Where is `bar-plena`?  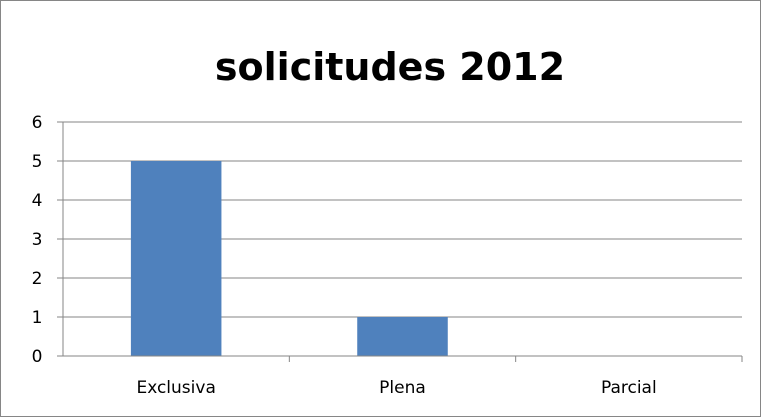 bar-plena is located at coordinates (402, 336).